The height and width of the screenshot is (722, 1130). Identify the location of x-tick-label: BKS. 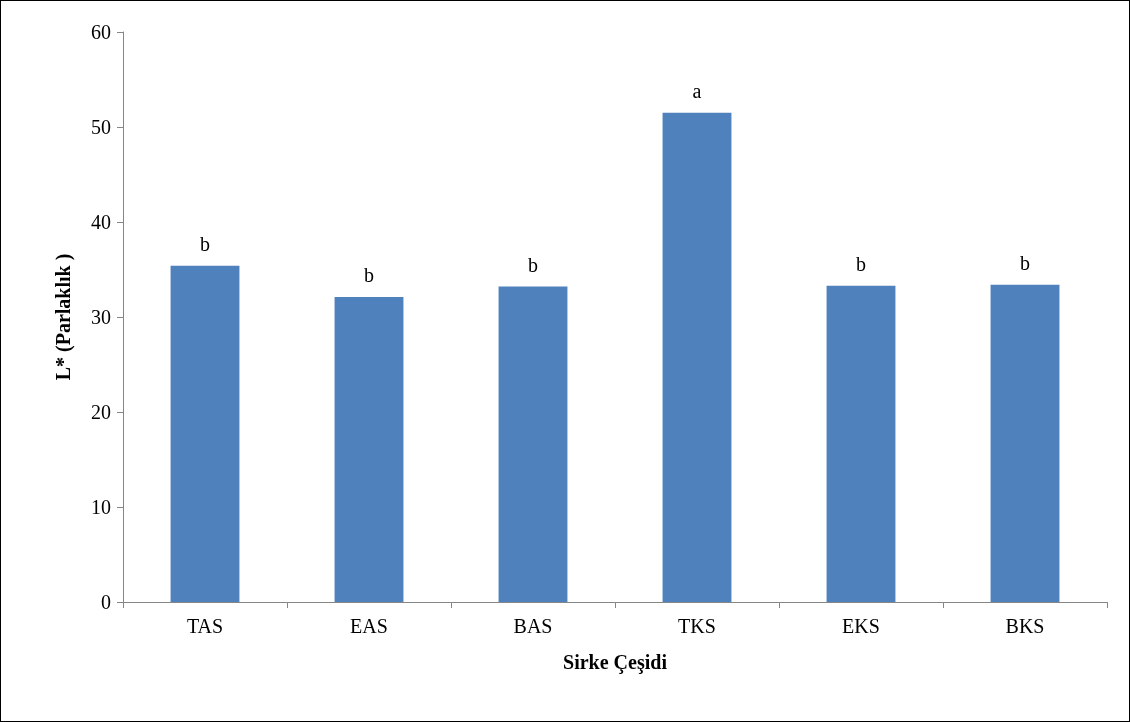
(1025, 626).